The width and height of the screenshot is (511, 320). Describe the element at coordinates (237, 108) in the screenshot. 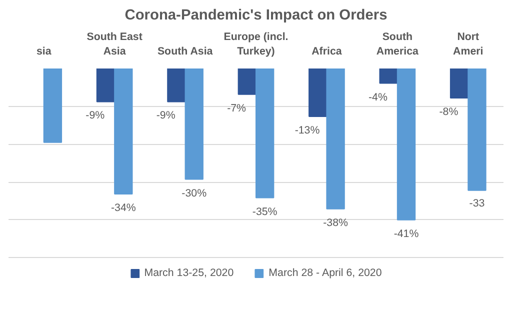

I see `data-label: -7%` at that location.